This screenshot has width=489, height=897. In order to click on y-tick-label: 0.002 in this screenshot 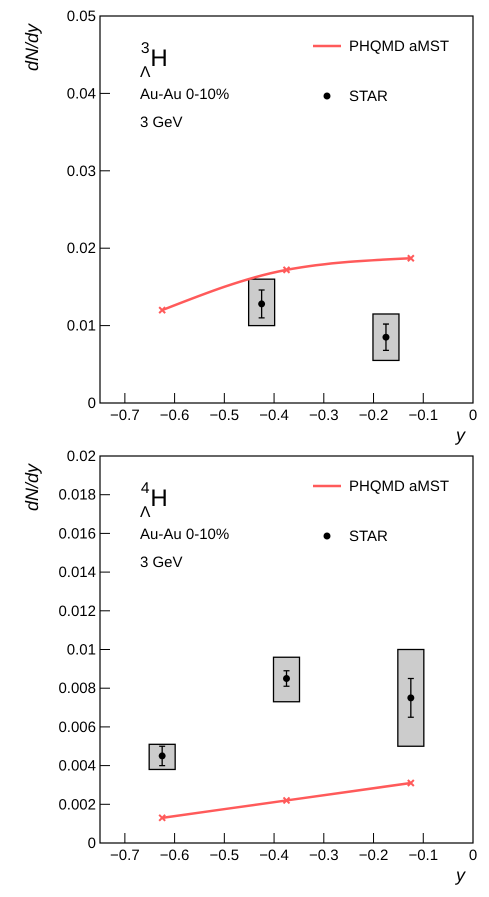, I will do `click(77, 805)`.